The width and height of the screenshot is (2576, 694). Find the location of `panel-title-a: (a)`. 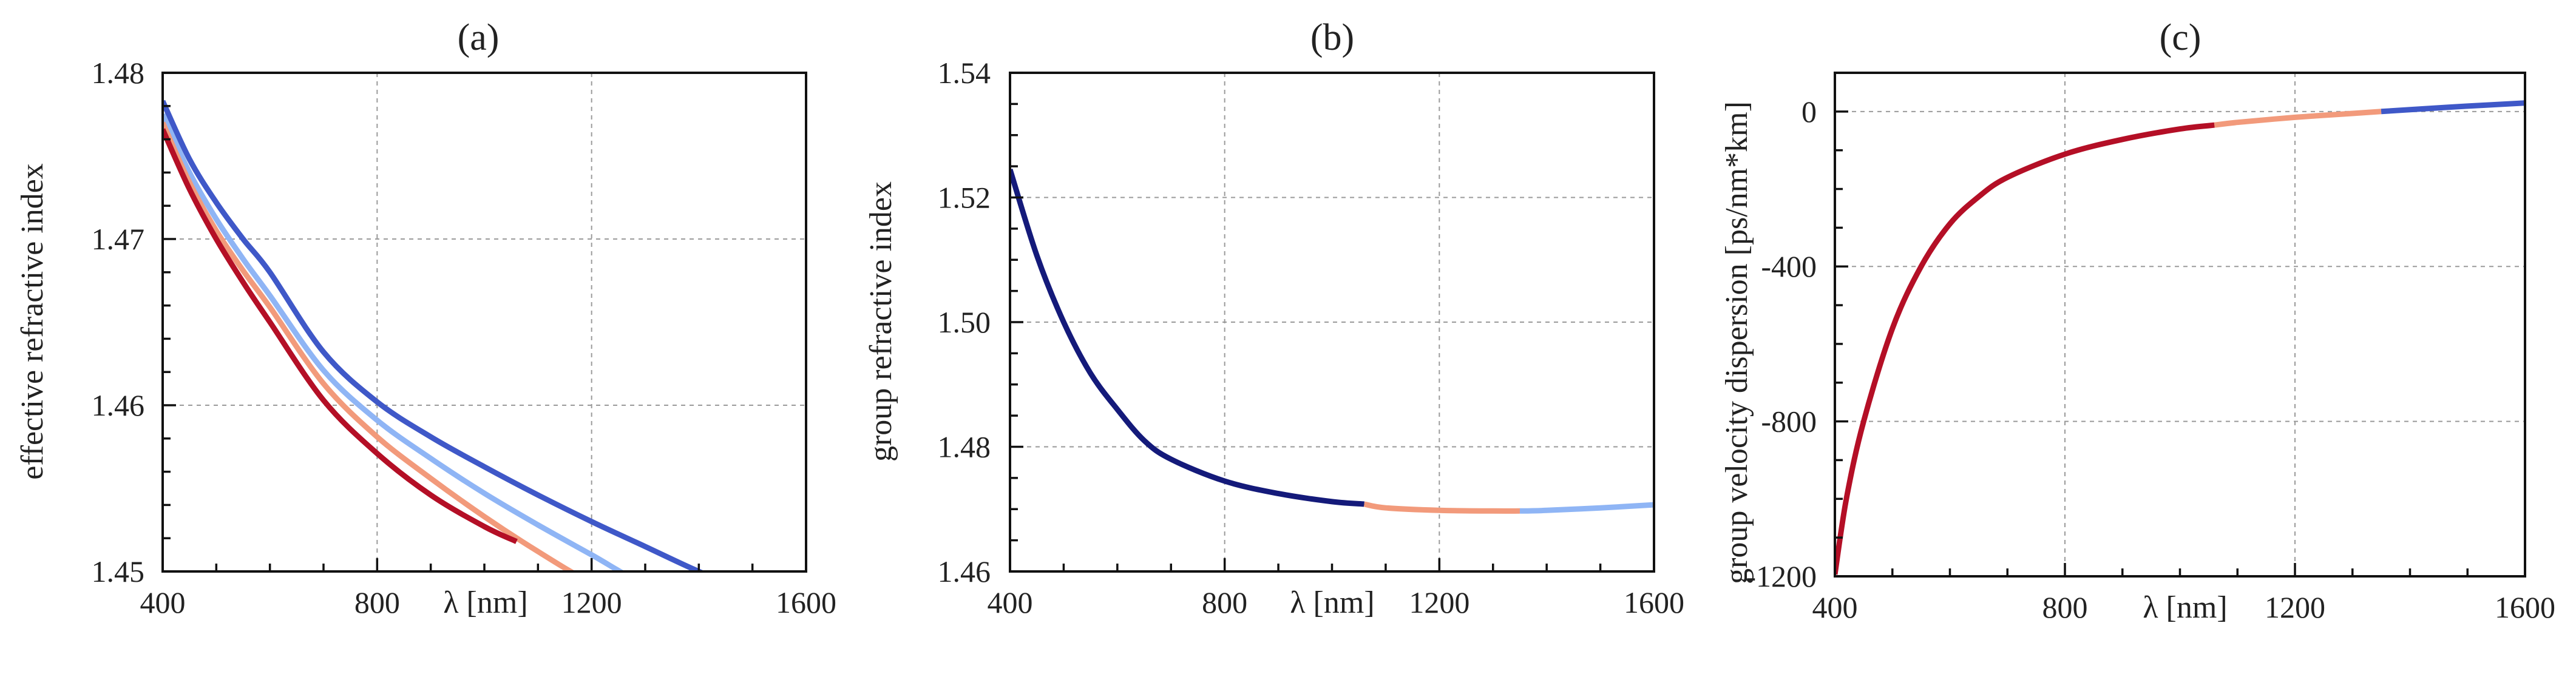

panel-title-a: (a) is located at coordinates (479, 38).